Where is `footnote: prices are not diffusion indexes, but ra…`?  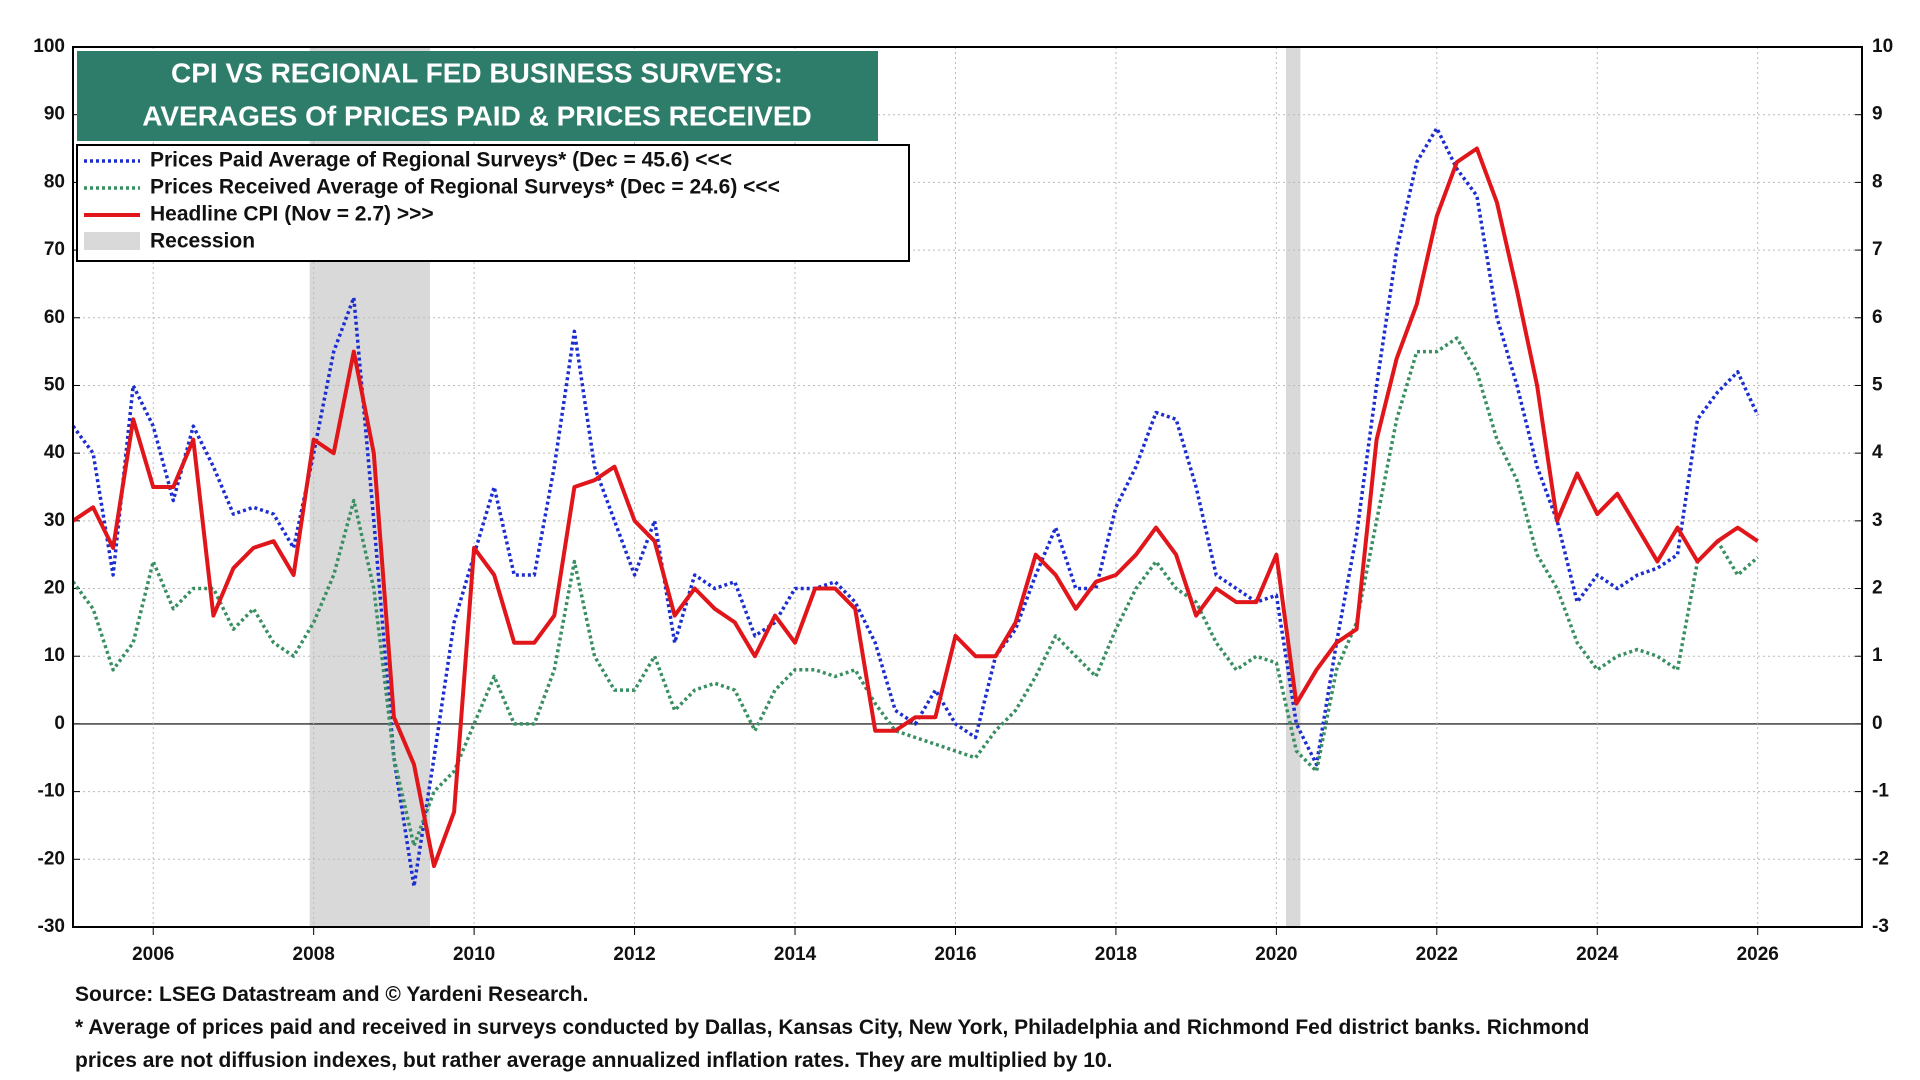
footnote: prices are not diffusion indexes, but ra… is located at coordinates (593, 1060).